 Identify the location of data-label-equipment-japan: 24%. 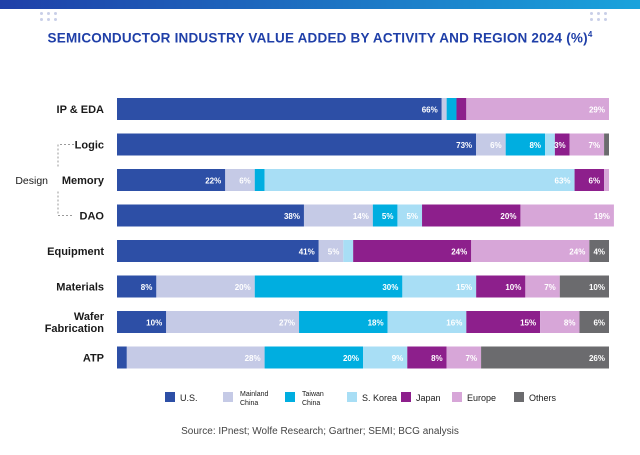
(459, 252).